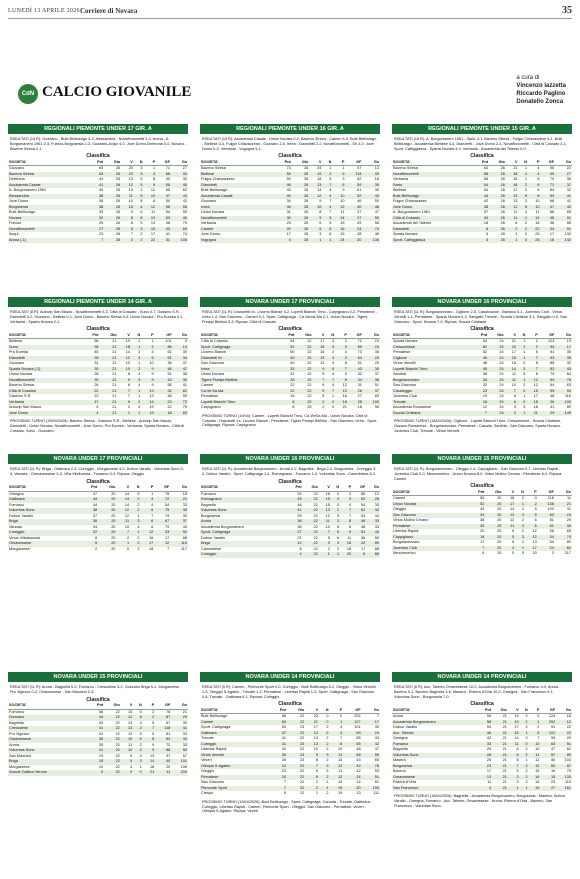 Image resolution: width=580 pixels, height=879 pixels. I want to click on table-row: Borgolavezzaro 17 20 5 2 13 54 80, so click(482, 543).